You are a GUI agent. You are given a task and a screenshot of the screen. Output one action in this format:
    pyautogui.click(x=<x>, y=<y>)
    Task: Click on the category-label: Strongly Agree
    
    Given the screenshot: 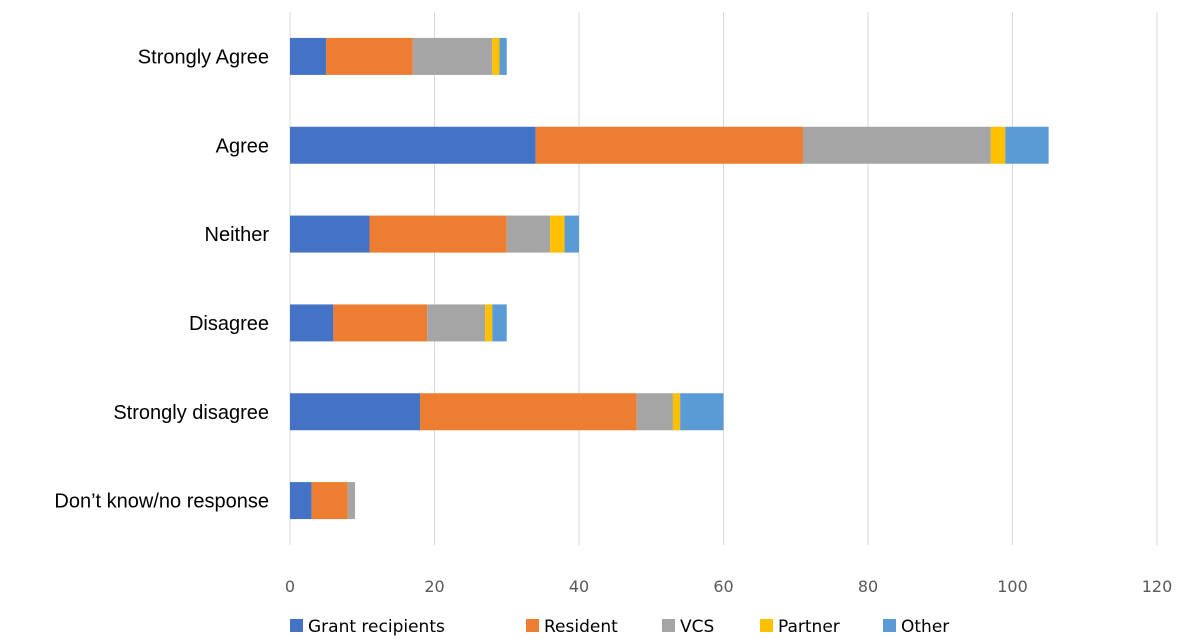 What is the action you would take?
    pyautogui.click(x=203, y=57)
    